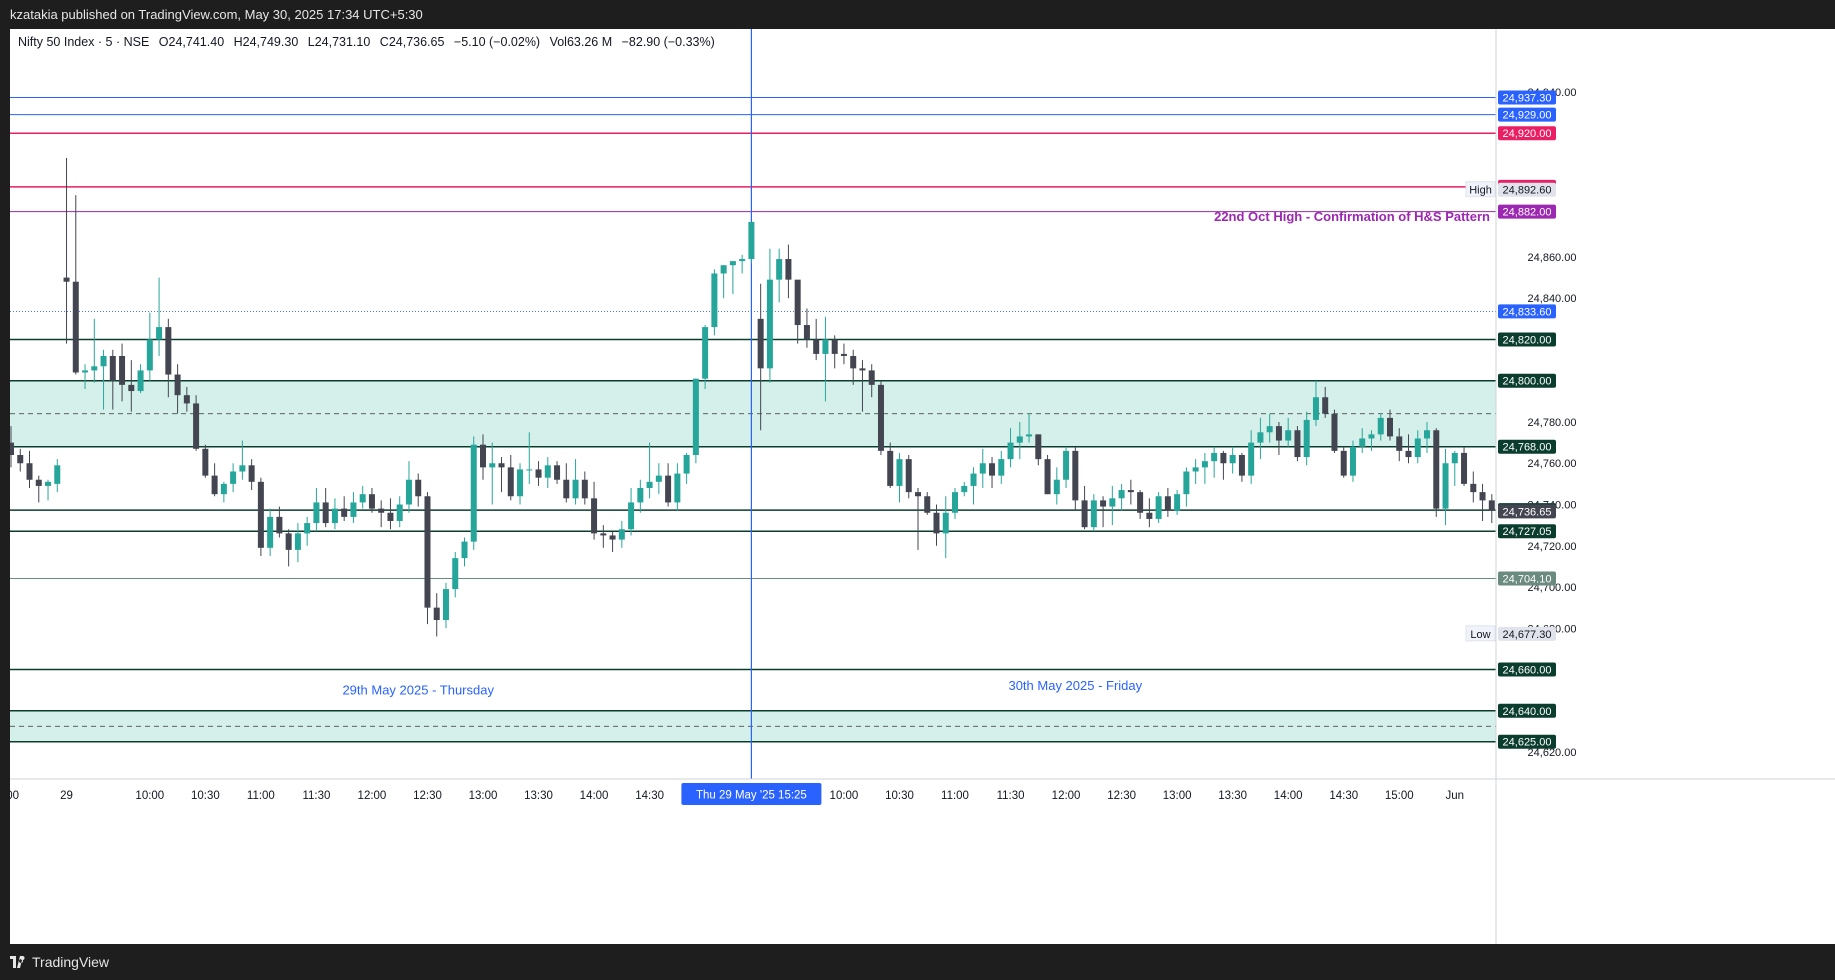  I want to click on legend-symbol: Nifty 50 Index · 5 · NSE, so click(84, 42).